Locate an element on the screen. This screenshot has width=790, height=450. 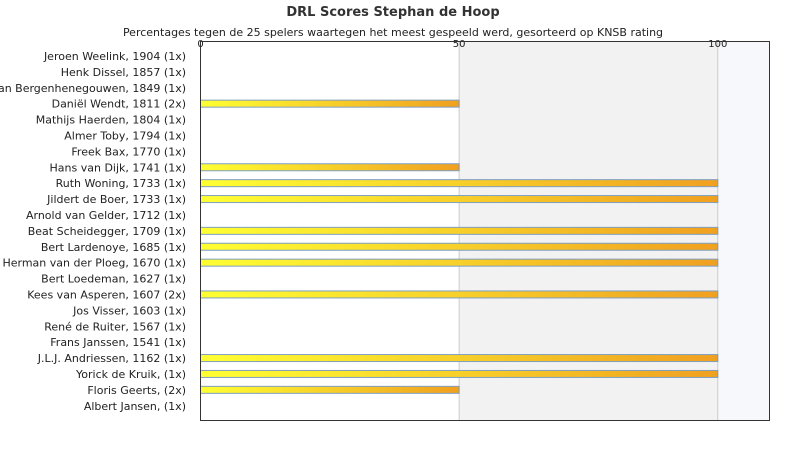
y-category-label: Ruth Woning, 1733 (1x) is located at coordinates (121, 183).